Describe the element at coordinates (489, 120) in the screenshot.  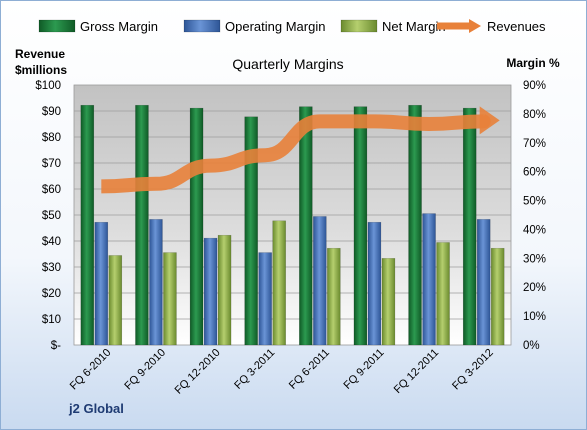
I see `revenue-arrowhead` at that location.